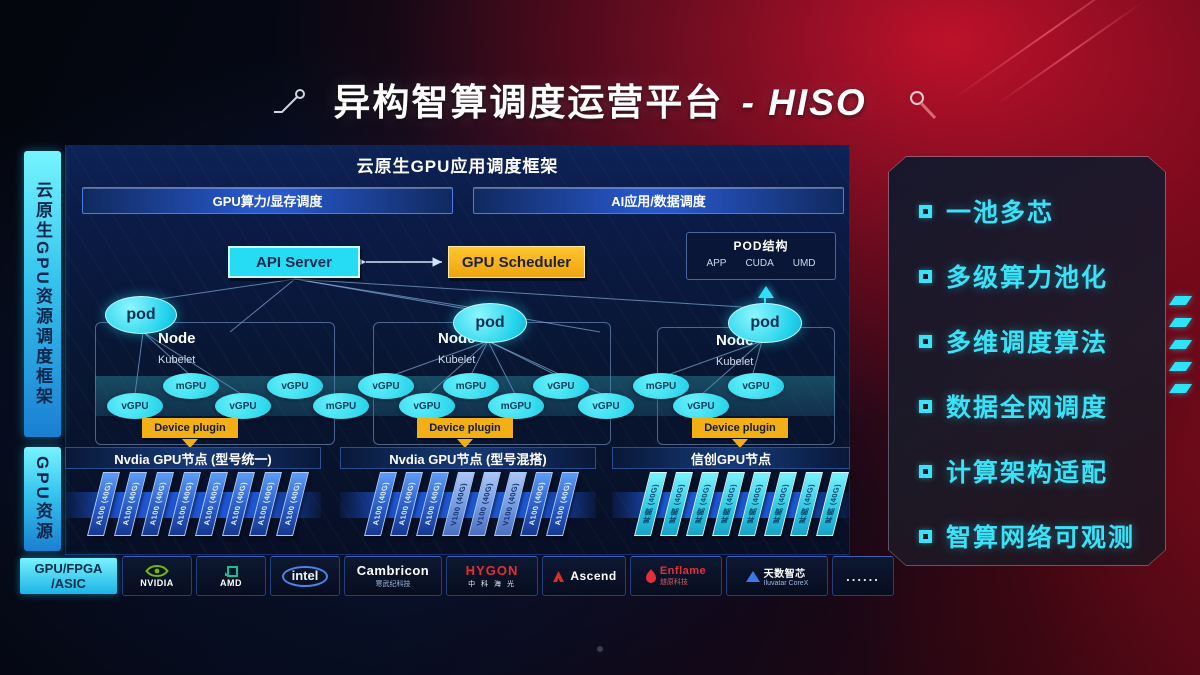 Image resolution: width=1200 pixels, height=675 pixels. I want to click on node-label: Node, so click(177, 338).